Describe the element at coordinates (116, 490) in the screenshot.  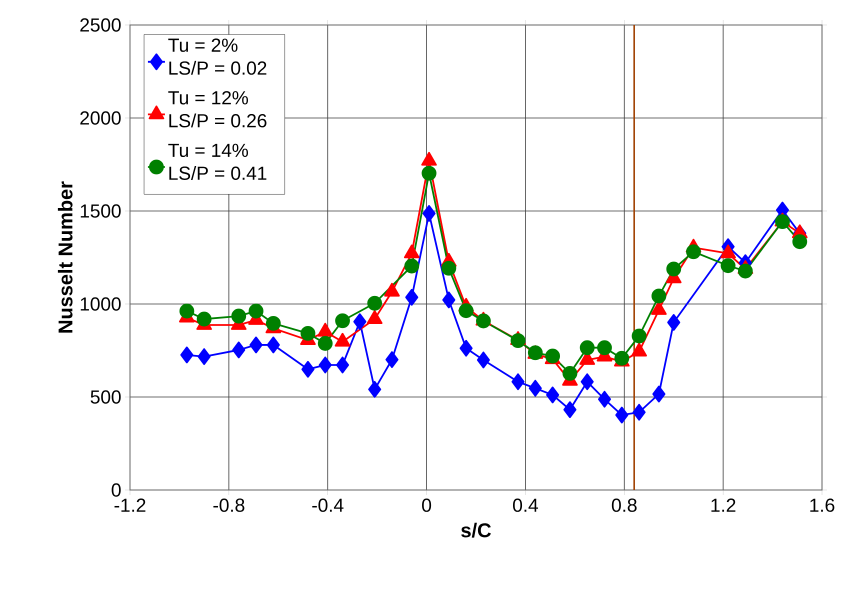
I see `y-tick-label: 0` at that location.